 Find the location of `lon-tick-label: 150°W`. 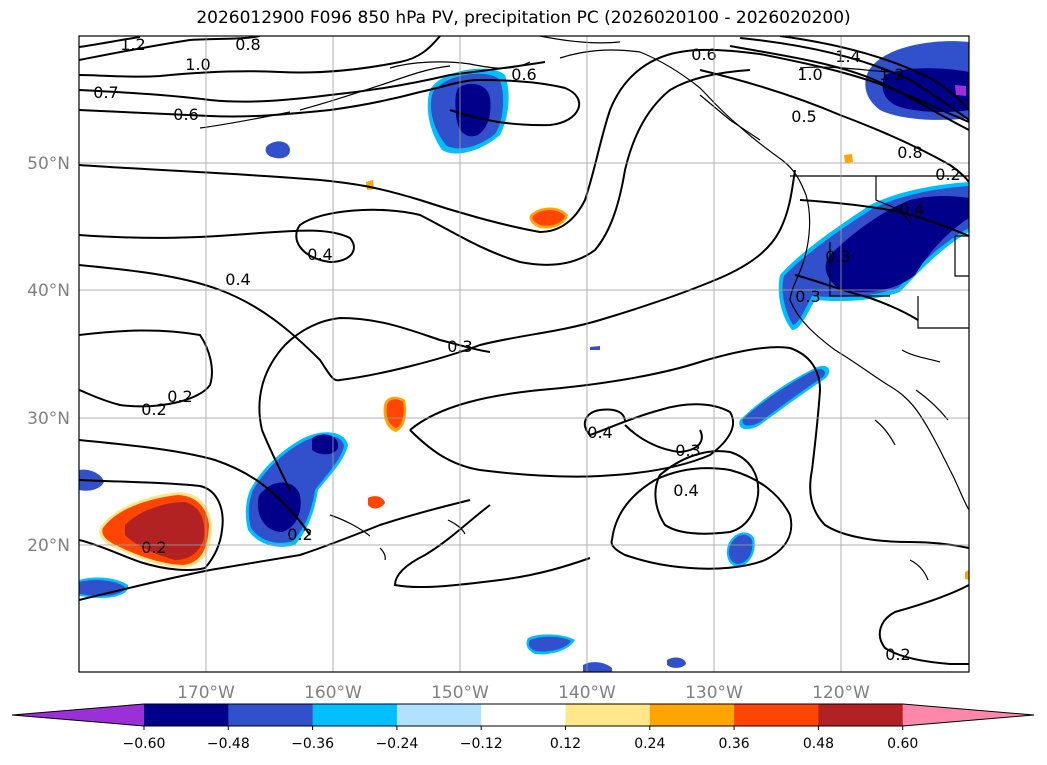

lon-tick-label: 150°W is located at coordinates (460, 693).